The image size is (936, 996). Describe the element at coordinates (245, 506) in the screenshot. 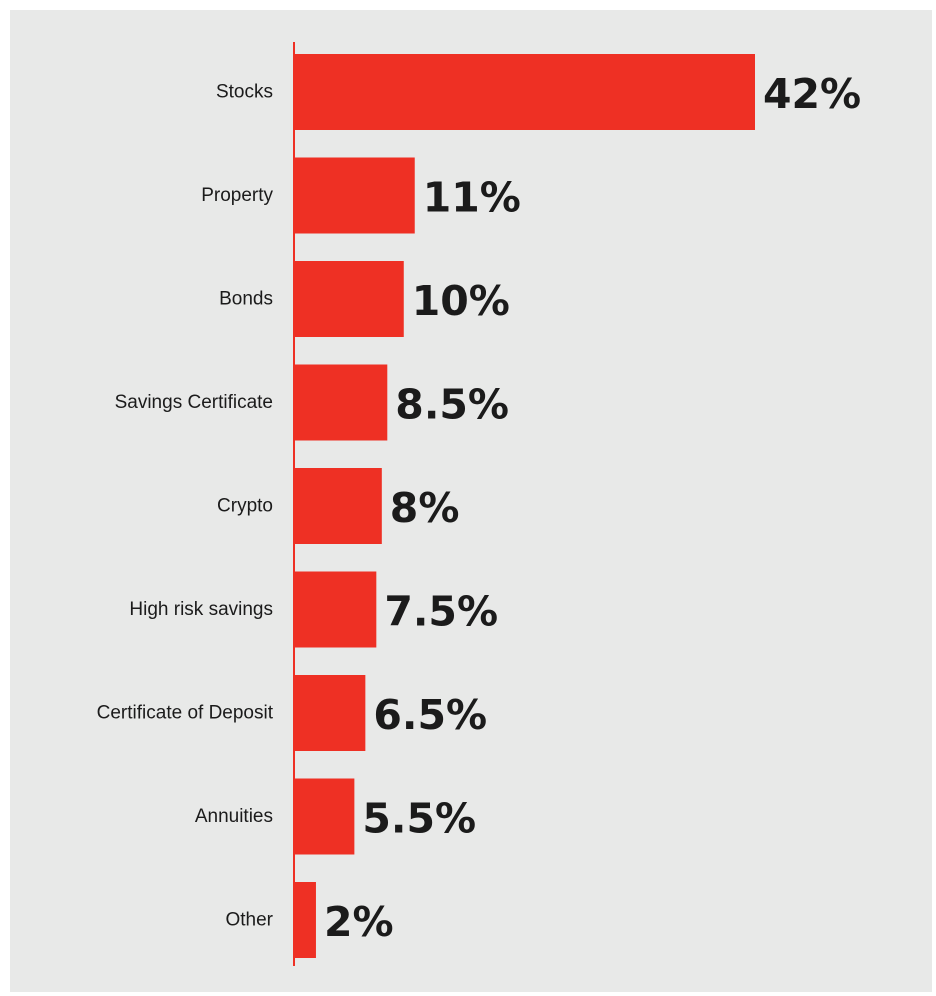

I see `category-label-crypto: Crypto` at that location.